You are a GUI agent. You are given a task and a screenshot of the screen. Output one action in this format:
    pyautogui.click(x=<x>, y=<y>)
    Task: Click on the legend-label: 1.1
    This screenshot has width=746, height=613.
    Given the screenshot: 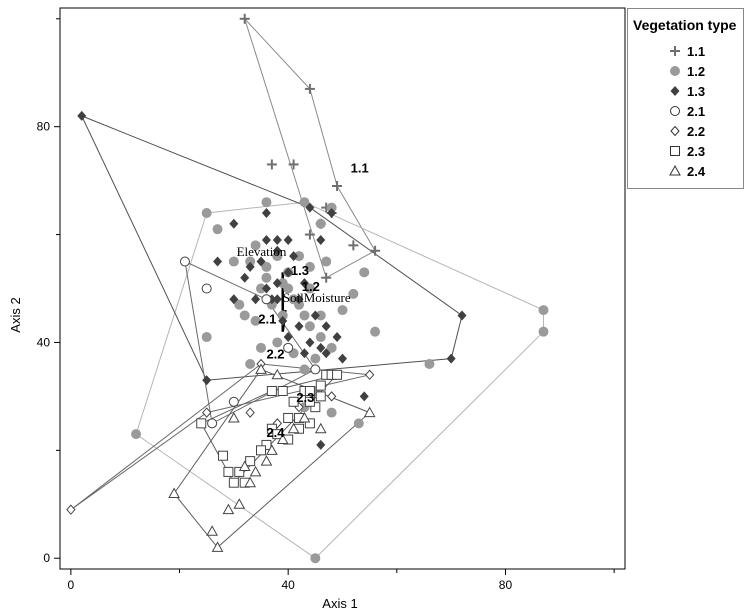 What is the action you would take?
    pyautogui.click(x=696, y=51)
    